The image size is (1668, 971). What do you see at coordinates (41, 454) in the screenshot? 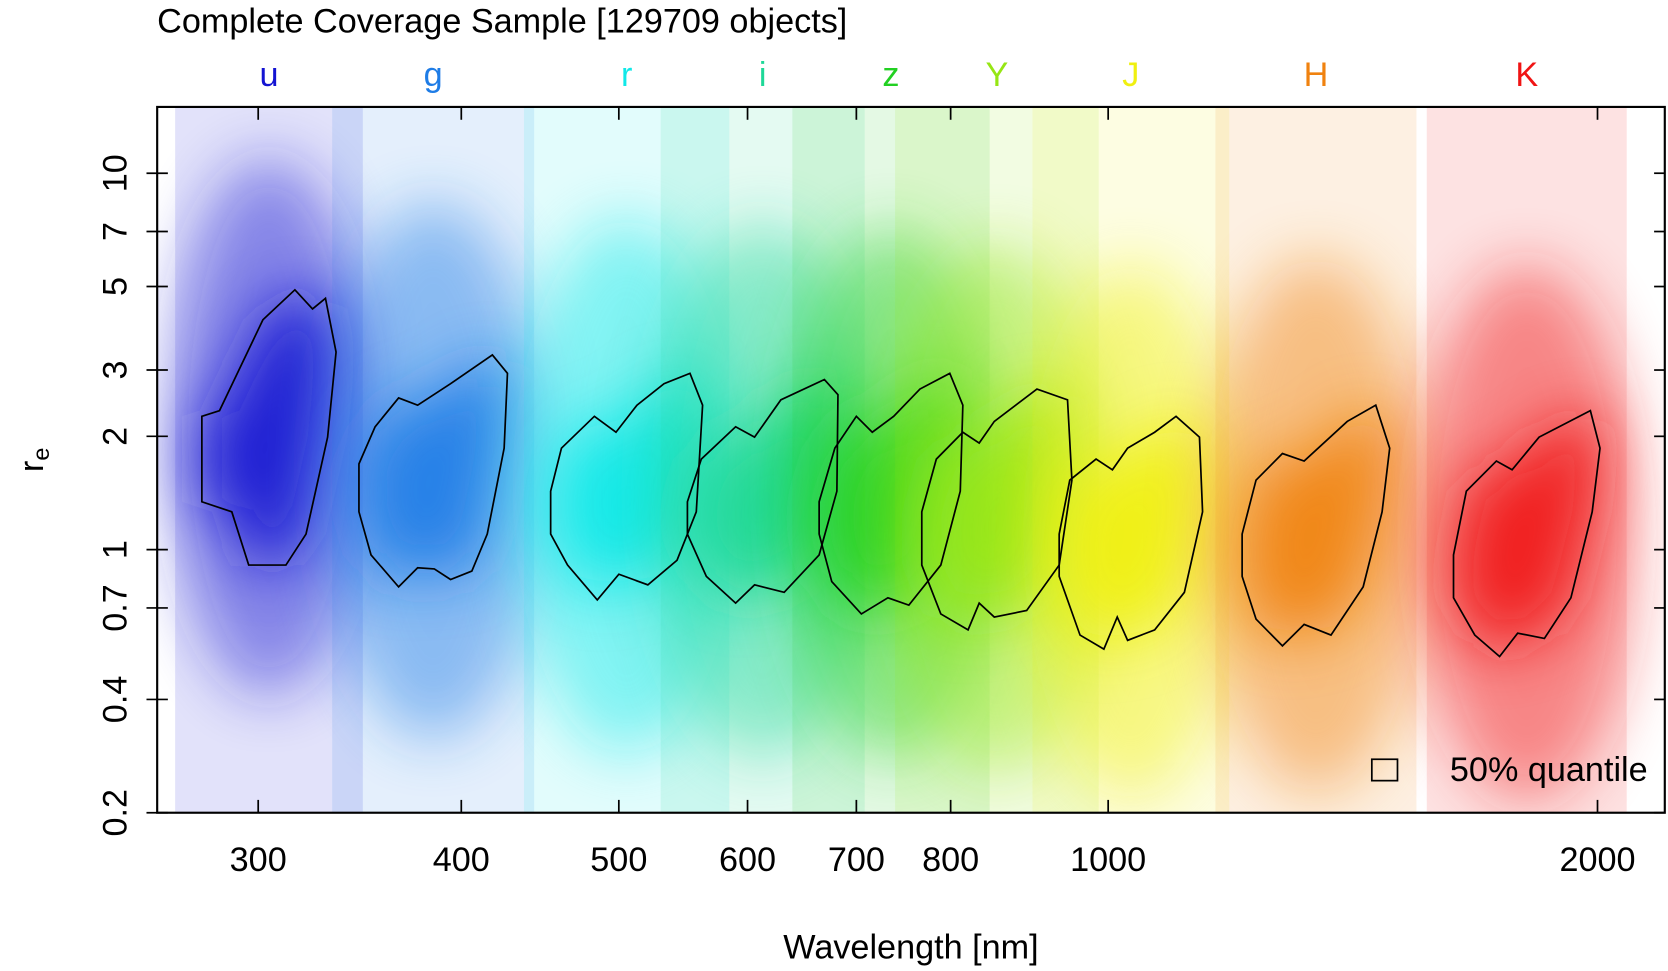
I see `y-axis-label-subscript: e` at bounding box center [41, 454].